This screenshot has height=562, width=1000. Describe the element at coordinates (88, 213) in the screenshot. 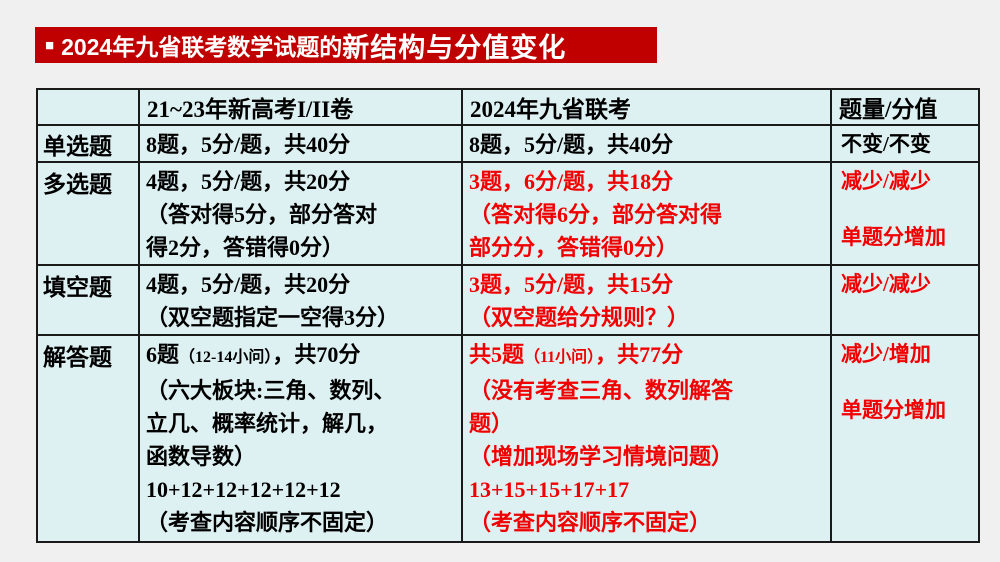

I see `row-label-multiple-choice: 多选题` at that location.